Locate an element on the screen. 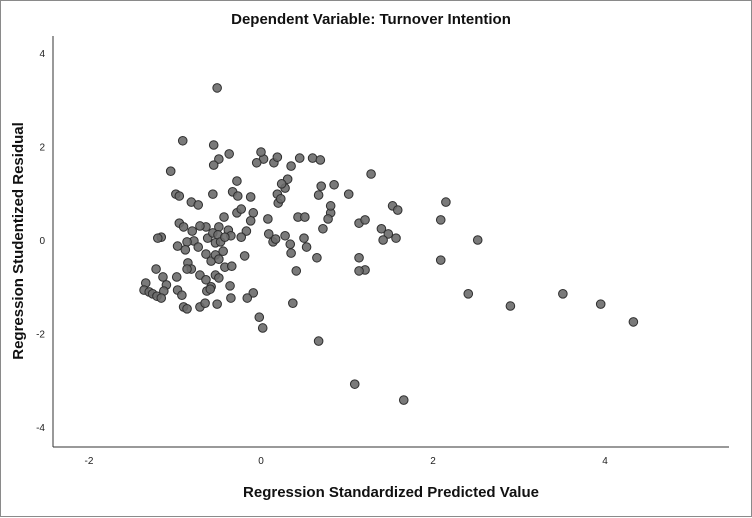 This screenshot has width=752, height=518. y-tick-label: -2 is located at coordinates (40, 335).